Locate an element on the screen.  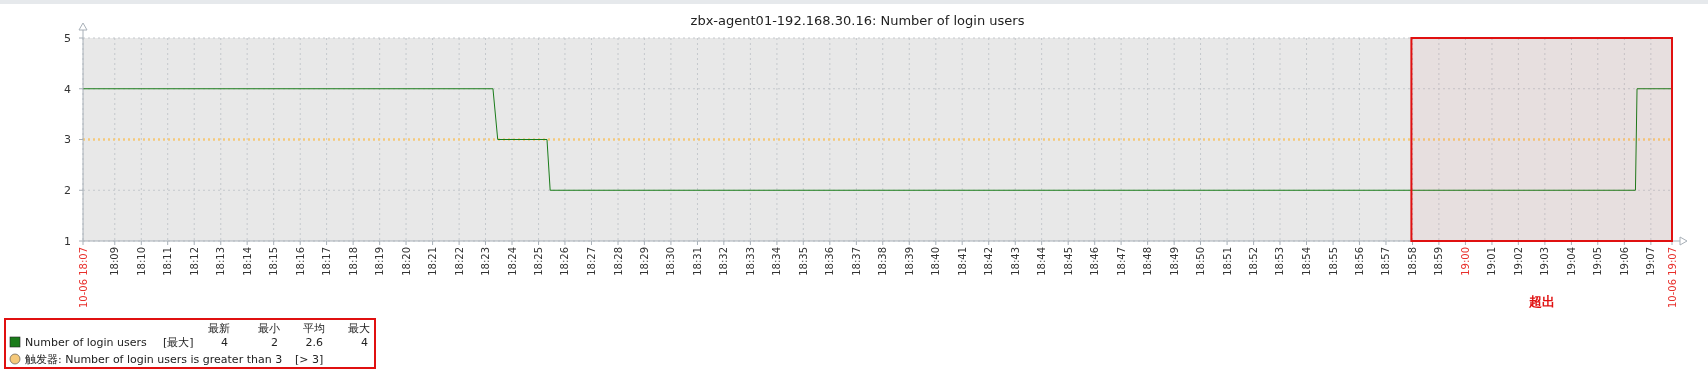
x-tick-label: 18:51 is located at coordinates (1227, 261).